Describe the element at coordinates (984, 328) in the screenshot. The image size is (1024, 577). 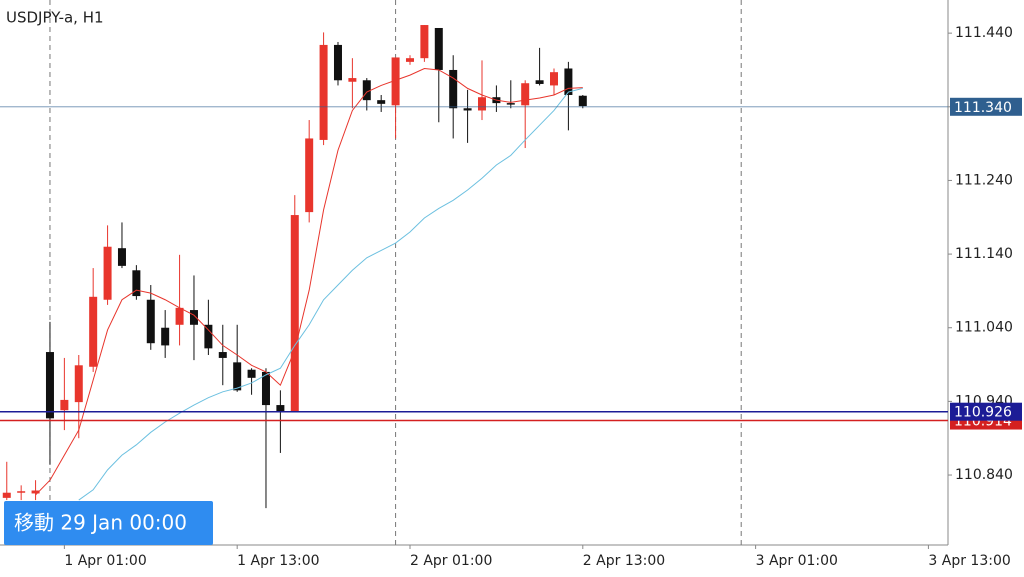
I see `y-tick-label: 111.040` at that location.